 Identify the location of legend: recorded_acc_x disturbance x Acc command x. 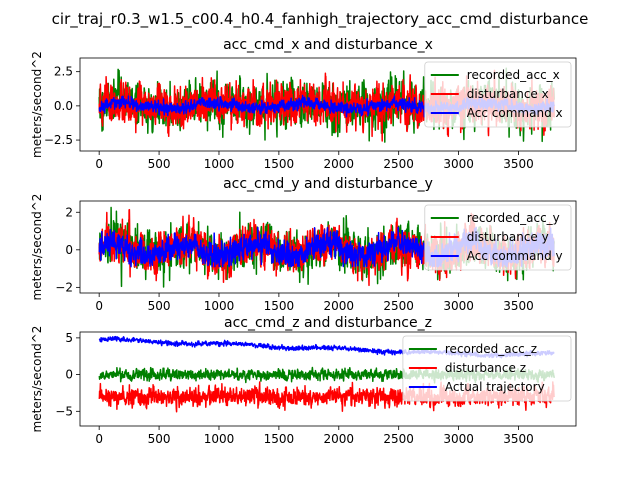
(498, 94).